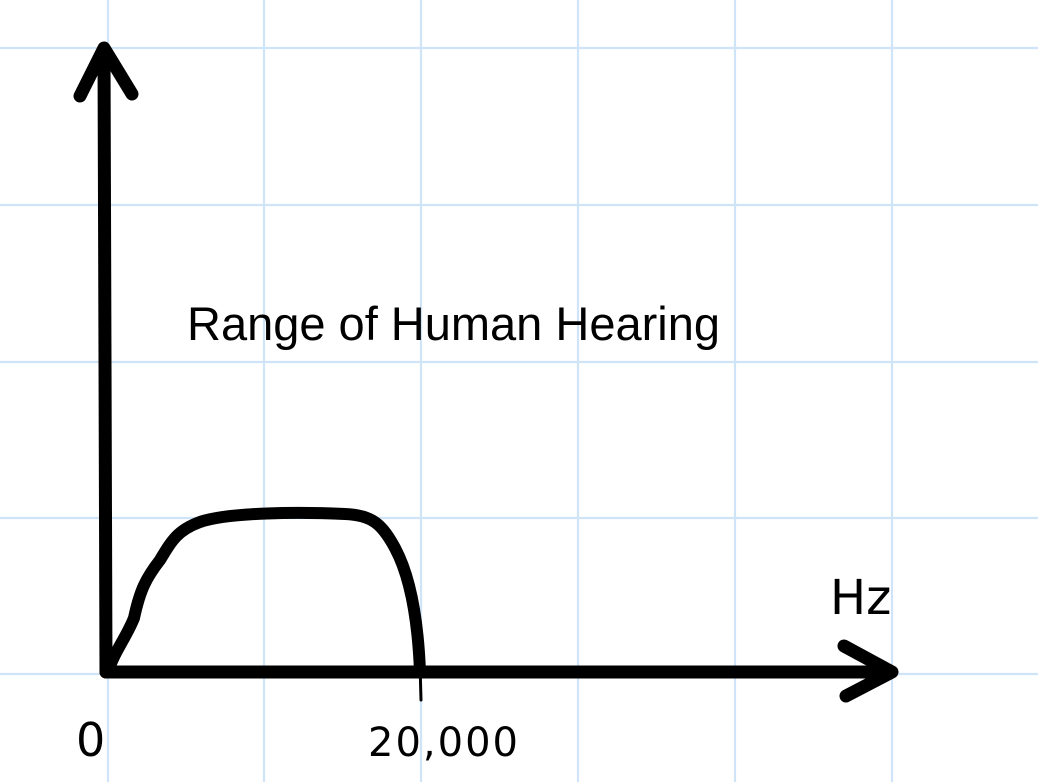 The width and height of the screenshot is (1038, 782). Describe the element at coordinates (90, 740) in the screenshot. I see `origin-label: 0` at that location.